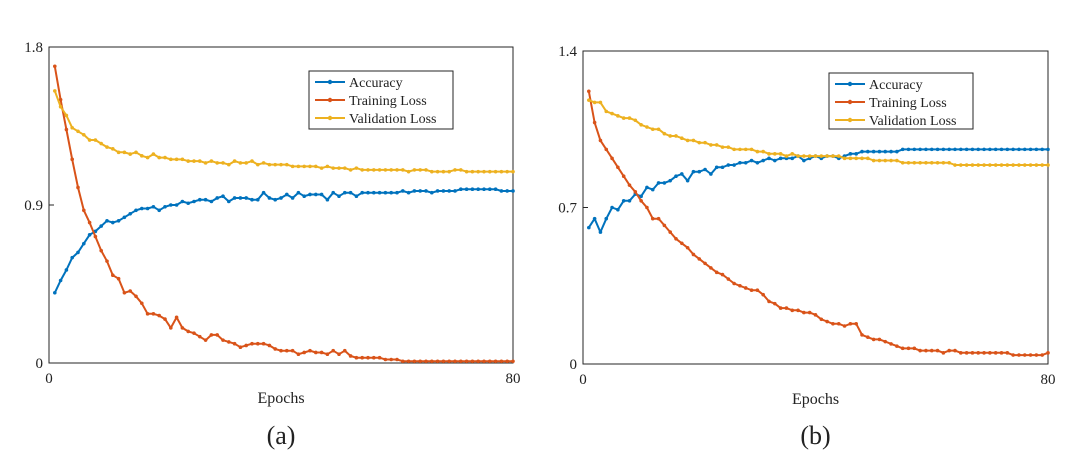 The width and height of the screenshot is (1077, 454). I want to click on legend-label: Validation Loss, so click(913, 121).